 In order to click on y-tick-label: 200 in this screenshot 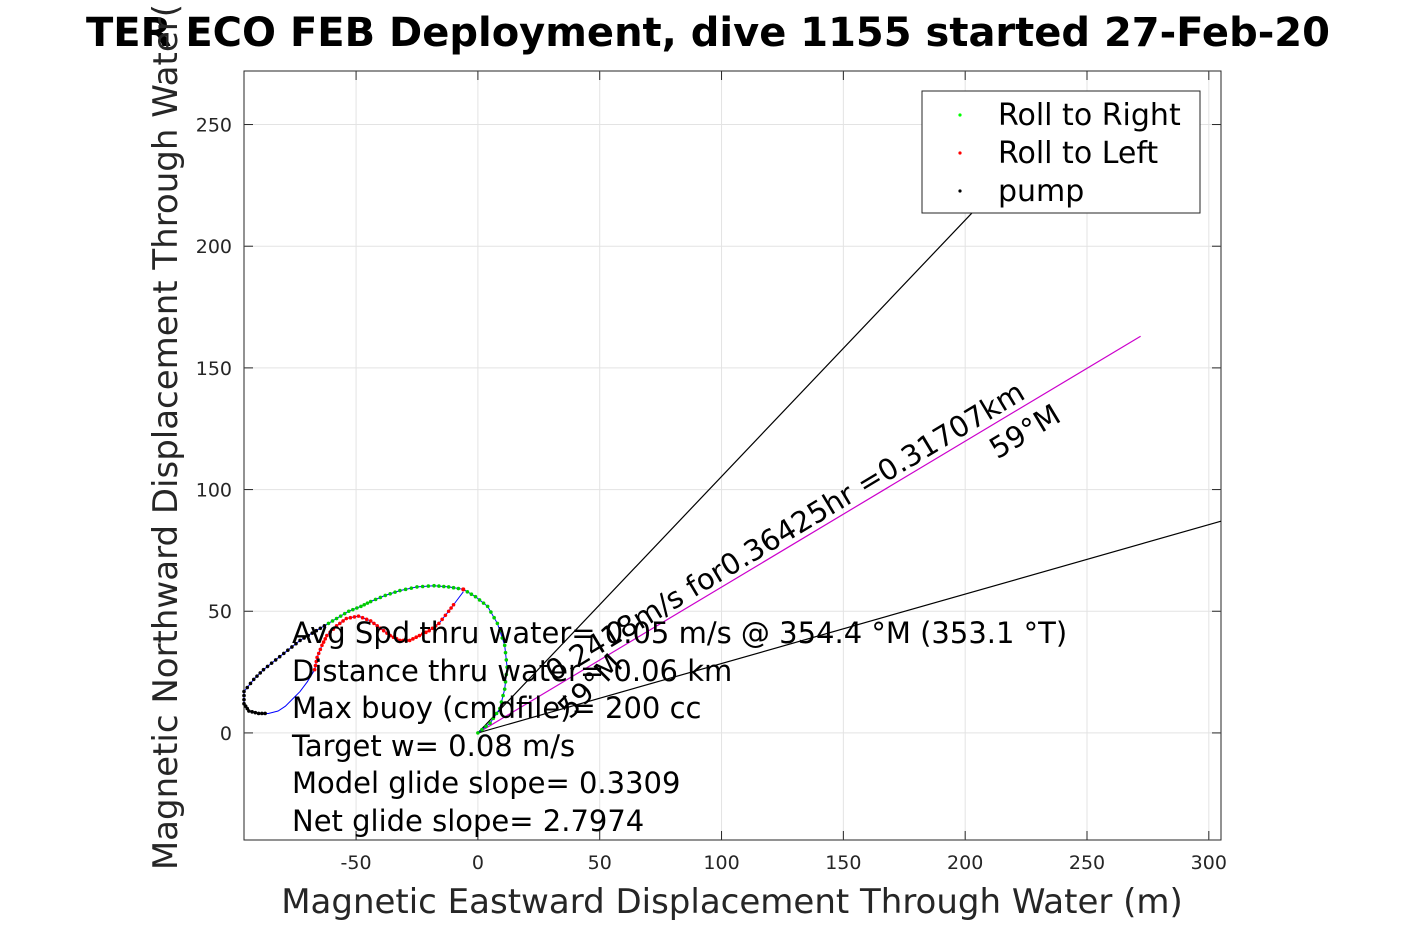, I will do `click(214, 247)`.